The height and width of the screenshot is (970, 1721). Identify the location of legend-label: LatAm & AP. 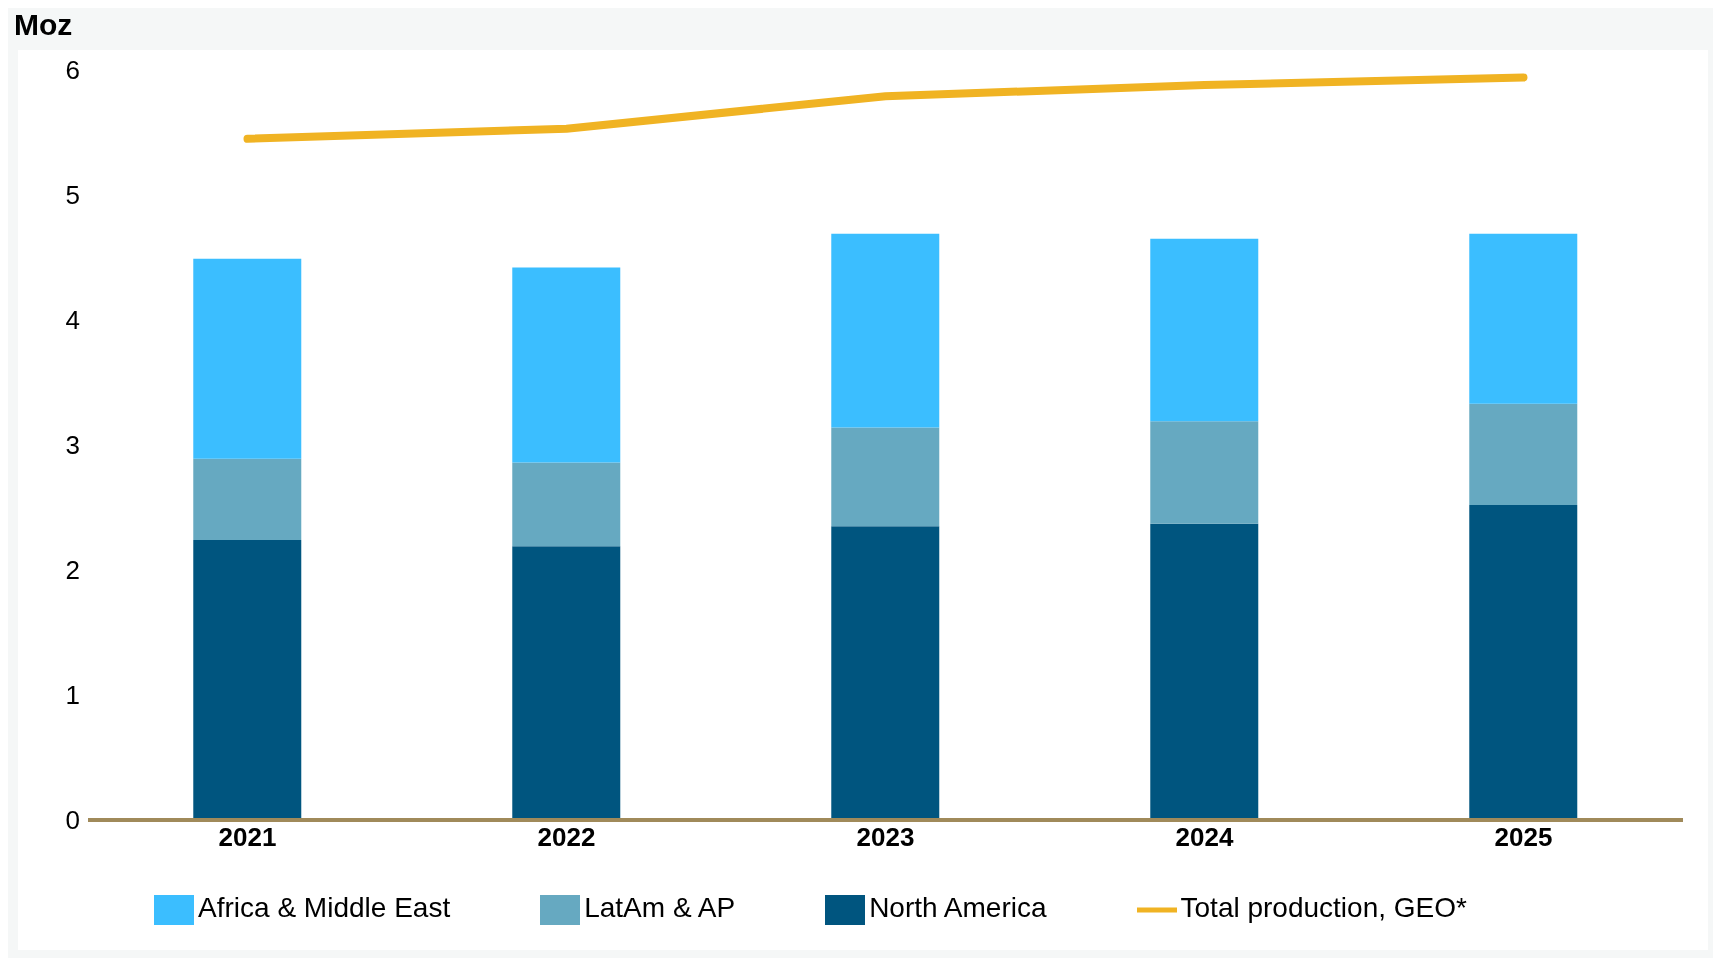
(660, 908).